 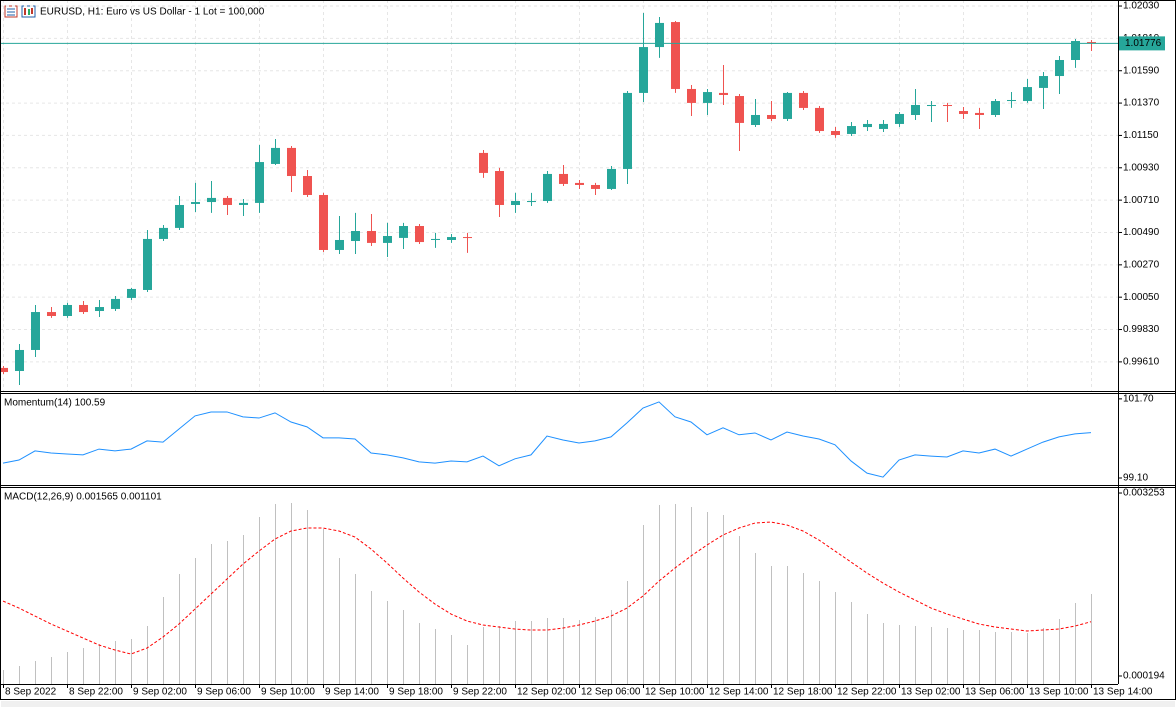 I want to click on x-tick-label: 9 Sep 14:00, so click(x=352, y=692).